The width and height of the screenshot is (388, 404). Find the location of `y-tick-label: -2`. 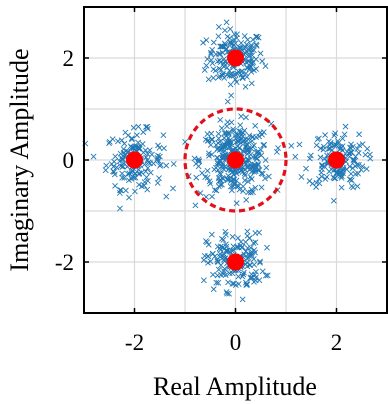

y-tick-label: -2 is located at coordinates (64, 262).